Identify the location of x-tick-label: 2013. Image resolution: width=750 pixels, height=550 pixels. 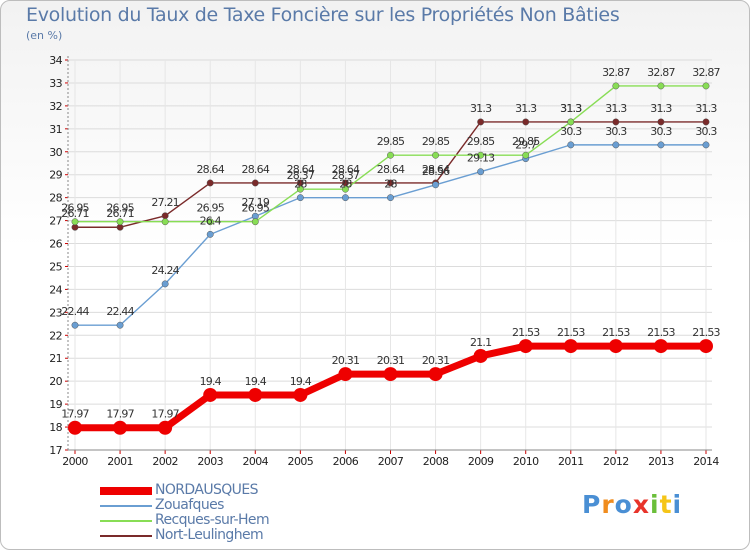
(661, 461).